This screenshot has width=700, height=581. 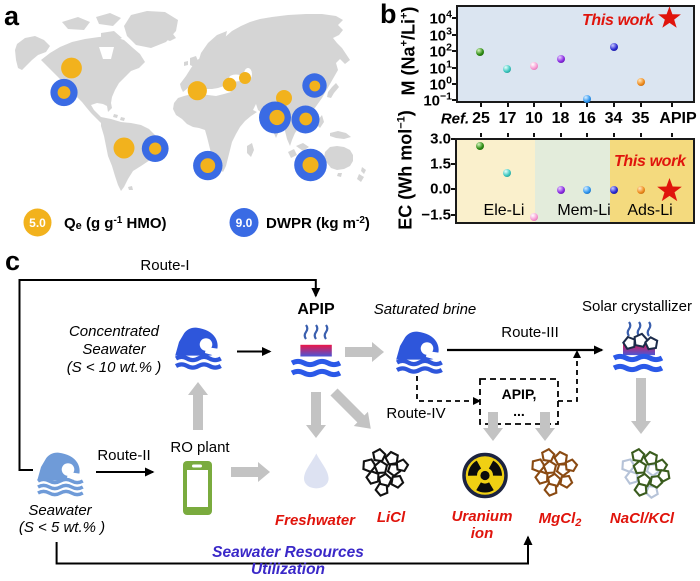 I want to click on svg-text: Saturated brine, so click(x=425, y=309).